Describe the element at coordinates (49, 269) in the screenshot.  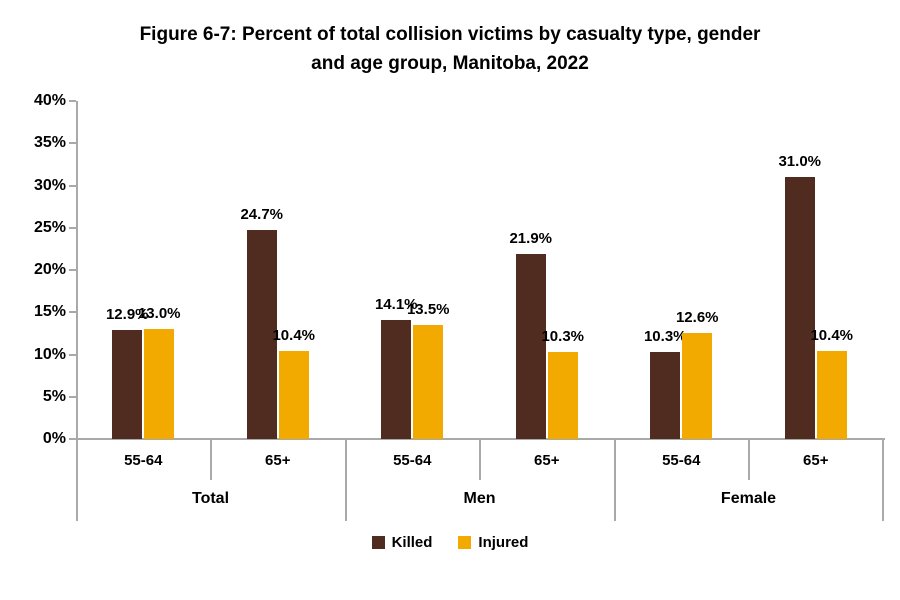
I see `y-axis-tick-label: 20%` at that location.